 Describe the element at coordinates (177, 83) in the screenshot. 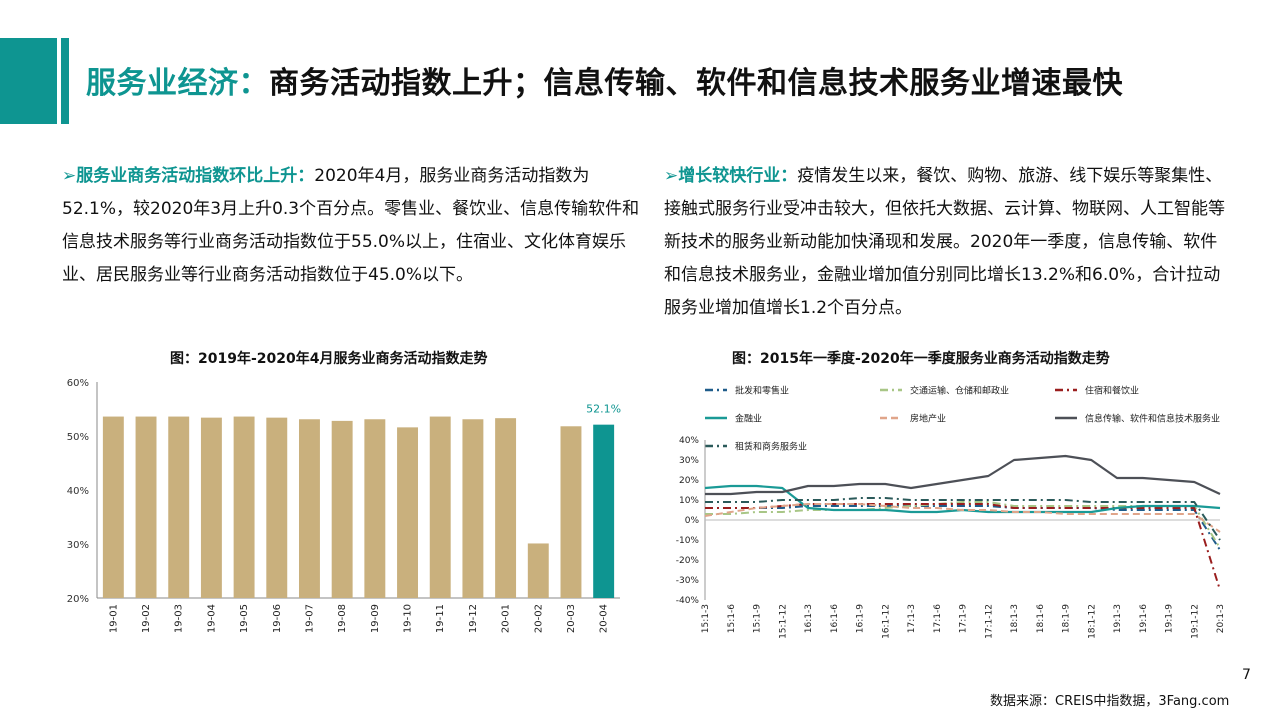

I see `page-title-accent: 服务业经济：` at that location.